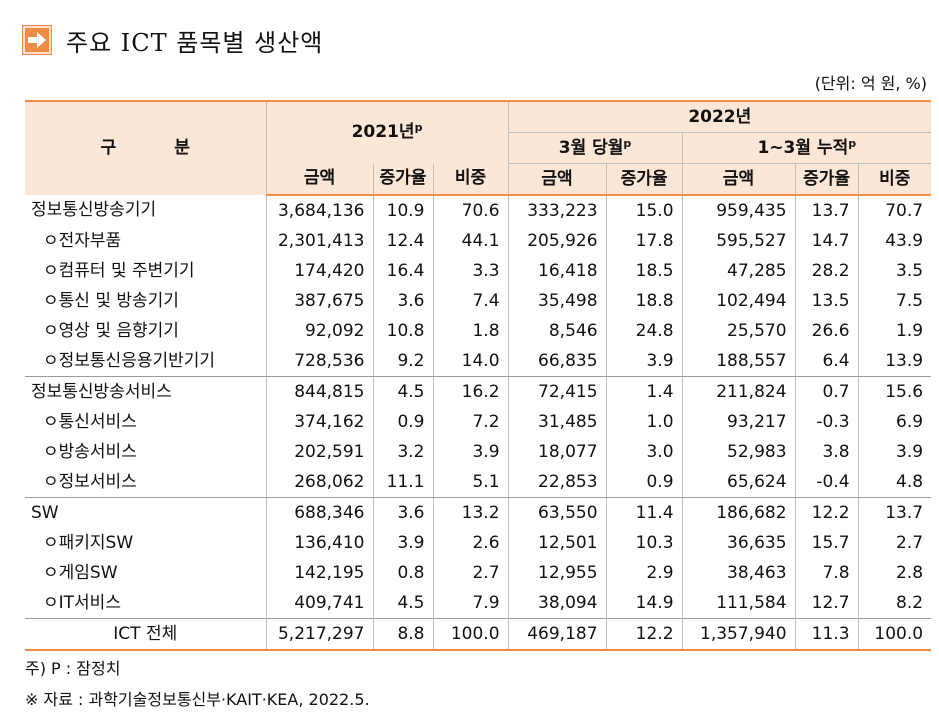  I want to click on table-cell: 93,217, so click(738, 422).